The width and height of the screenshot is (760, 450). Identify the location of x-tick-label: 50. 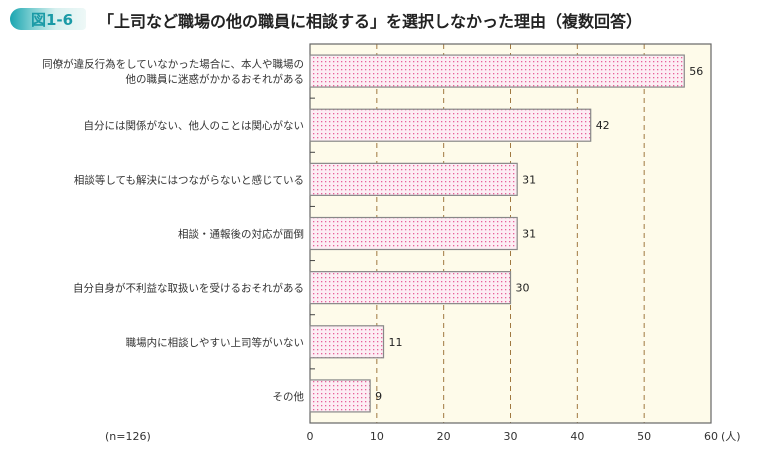
(644, 436).